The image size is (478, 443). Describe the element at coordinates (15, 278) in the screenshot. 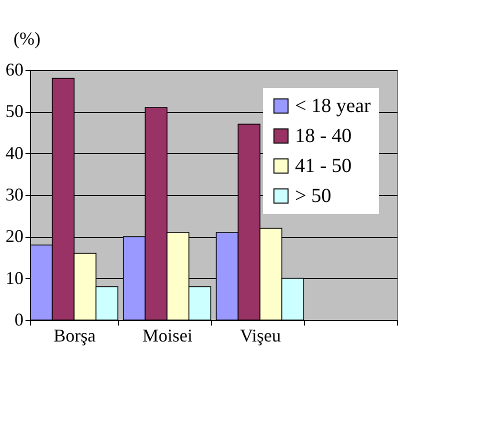

I see `y-tick-label: 10` at that location.